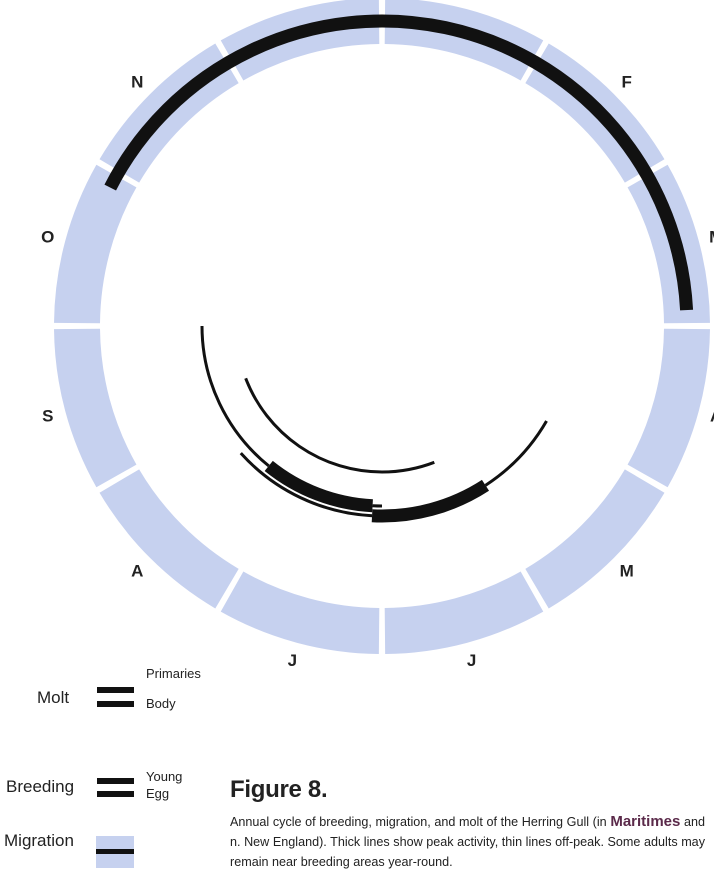  What do you see at coordinates (627, 81) in the screenshot?
I see `month-label-2: F` at bounding box center [627, 81].